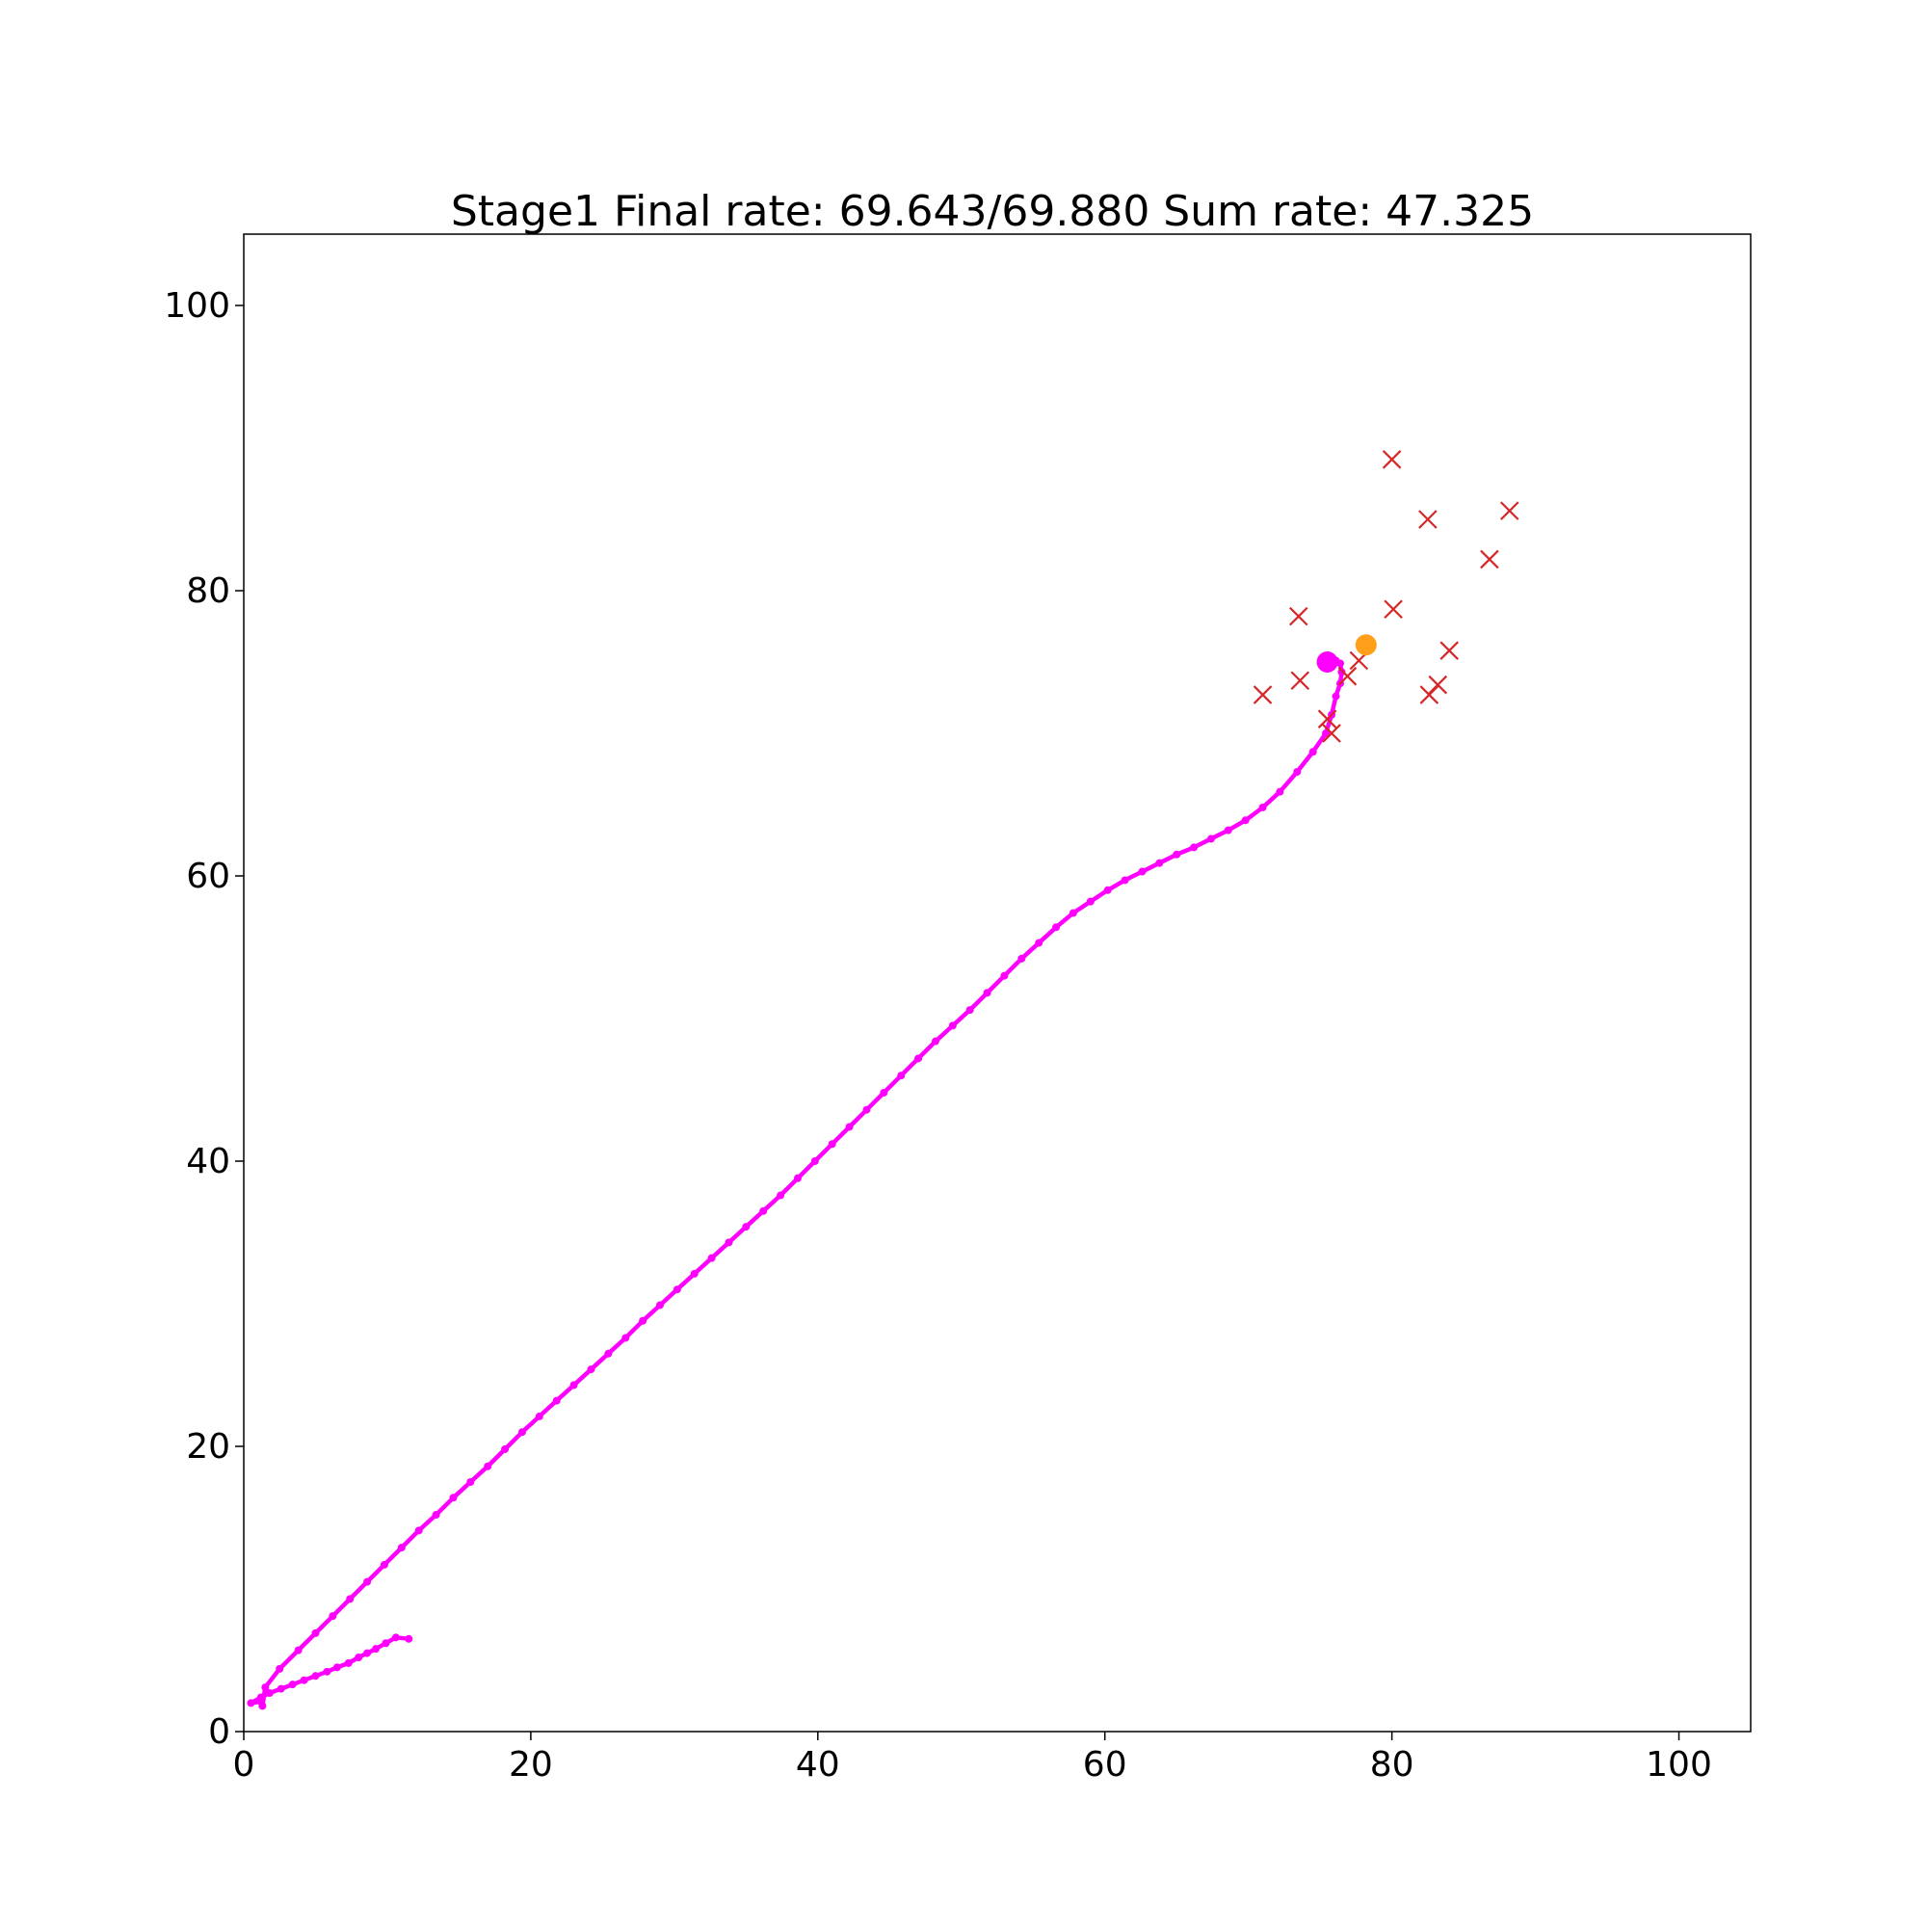  I want to click on y-tick-label: 20, so click(208, 1447).